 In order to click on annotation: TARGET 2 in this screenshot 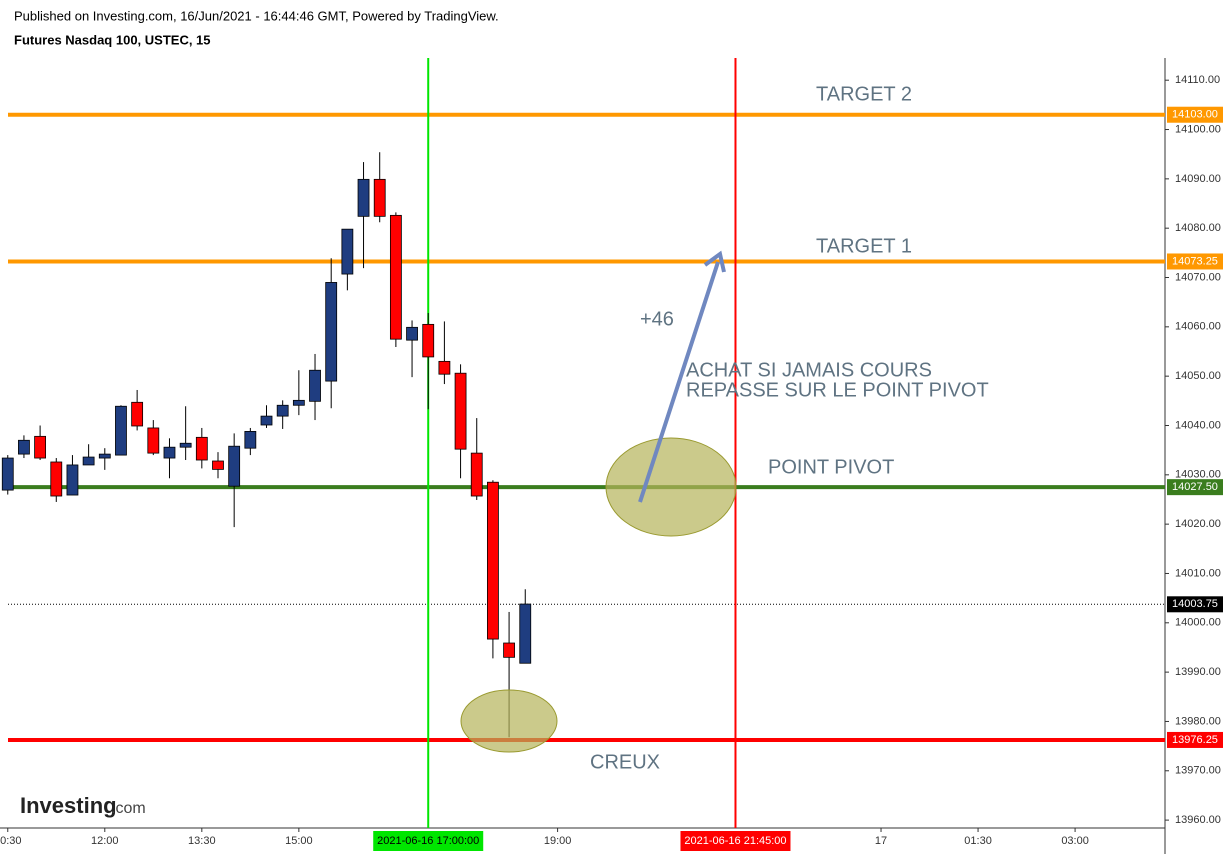, I will do `click(864, 94)`.